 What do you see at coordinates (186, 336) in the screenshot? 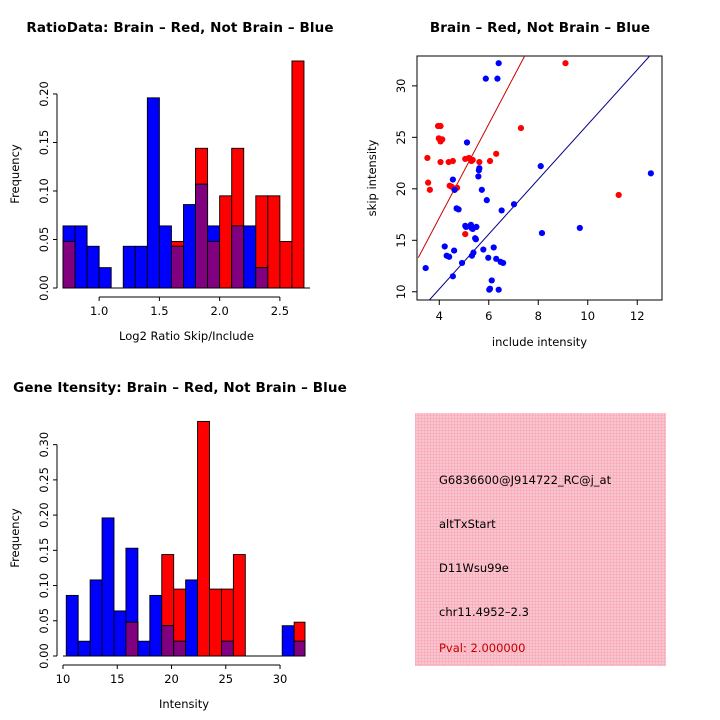
I see `x-axis-title: Log2 Ratio Skip/Include` at bounding box center [186, 336].